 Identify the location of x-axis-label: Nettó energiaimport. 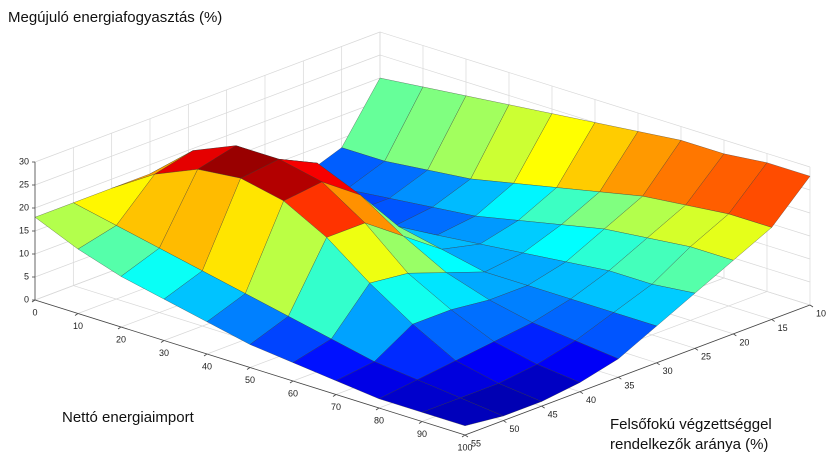
(128, 417).